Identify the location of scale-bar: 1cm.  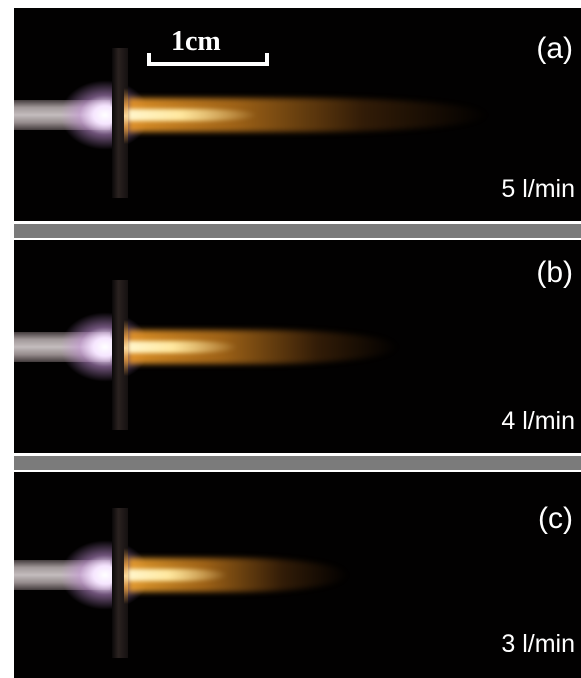
(209, 51).